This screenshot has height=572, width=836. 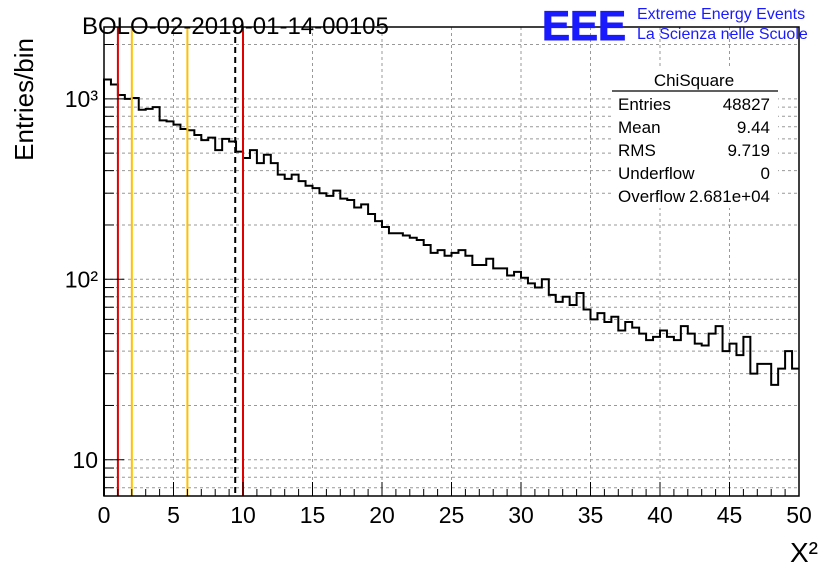 I want to click on x-tick-label: 45, so click(x=730, y=515).